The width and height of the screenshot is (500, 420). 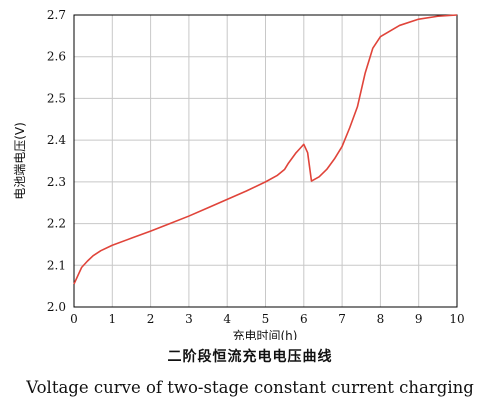 What do you see at coordinates (304, 319) in the screenshot?
I see `x-tick-label: 6` at bounding box center [304, 319].